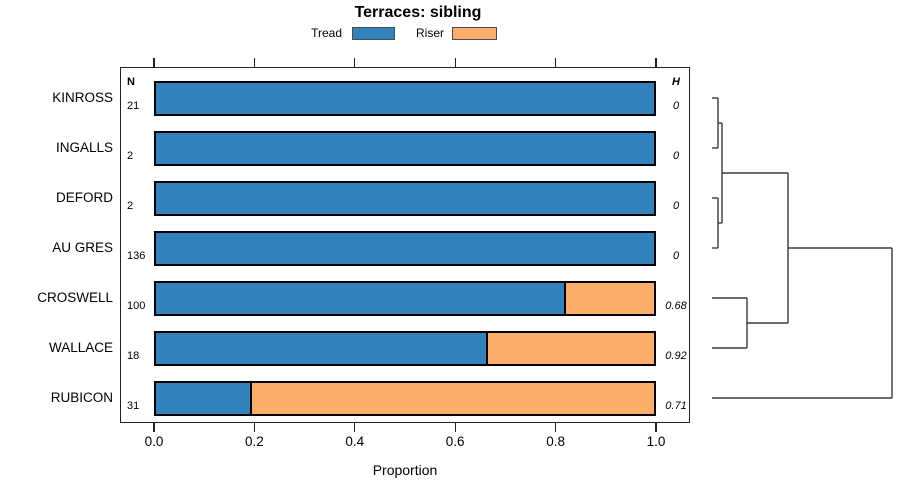  What do you see at coordinates (254, 441) in the screenshot?
I see `x-axis-tick-label: 0.2` at bounding box center [254, 441].